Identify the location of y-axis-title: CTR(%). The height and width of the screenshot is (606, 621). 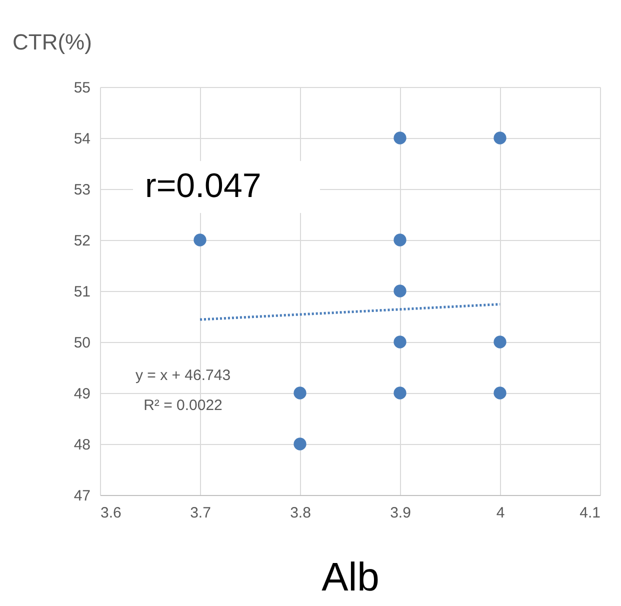
(52, 42).